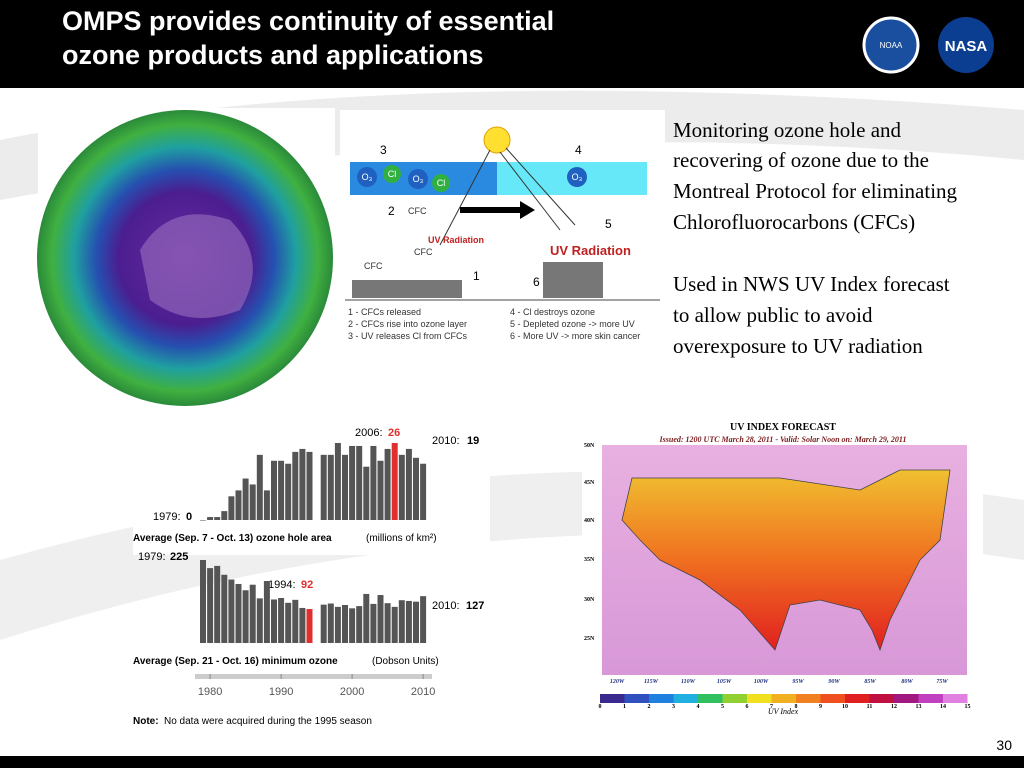  What do you see at coordinates (811, 284) in the screenshot?
I see `text-line: Used in NWS UV Index forecast` at bounding box center [811, 284].